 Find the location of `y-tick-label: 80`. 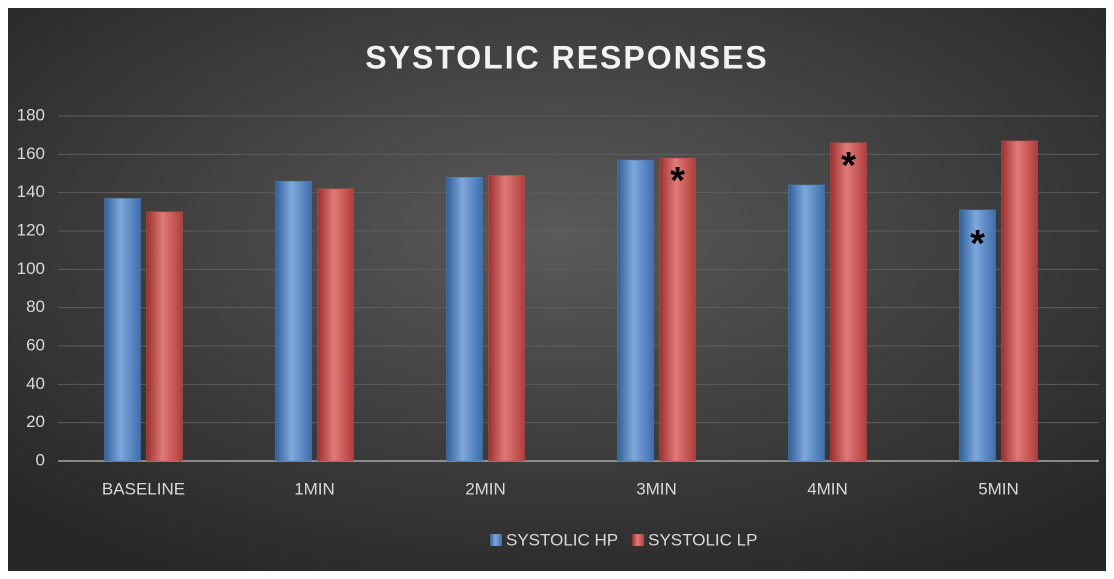

y-tick-label: 80 is located at coordinates (35, 306).